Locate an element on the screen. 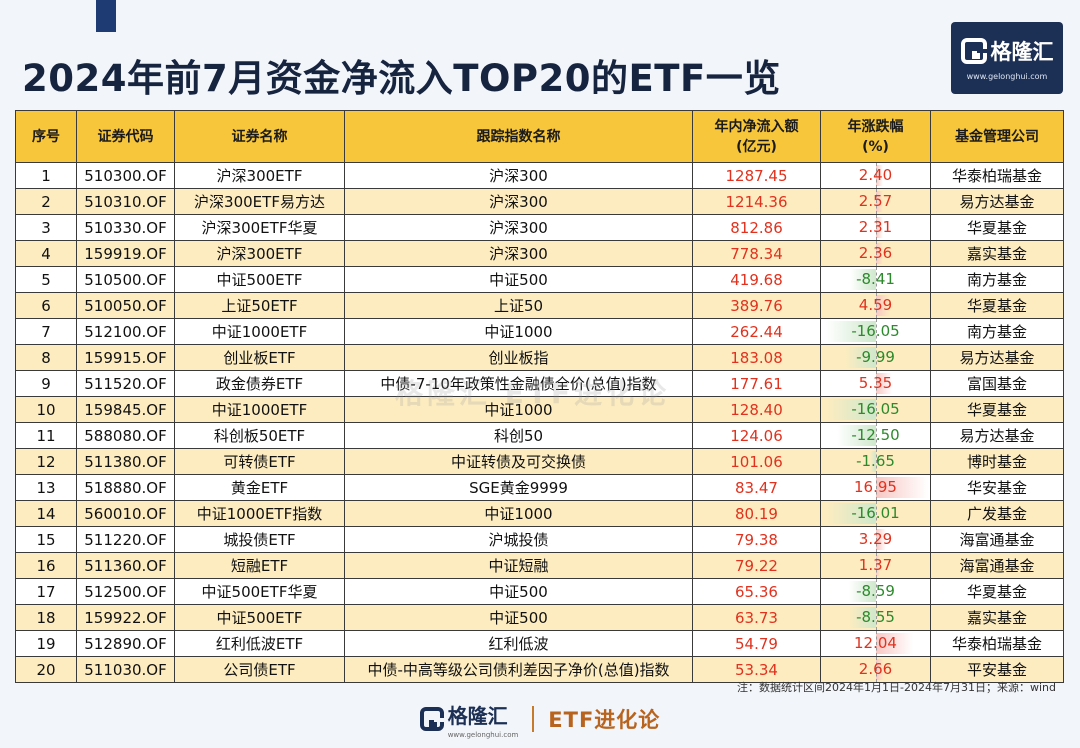 The width and height of the screenshot is (1080, 748). cell-no: 20 is located at coordinates (46, 669).